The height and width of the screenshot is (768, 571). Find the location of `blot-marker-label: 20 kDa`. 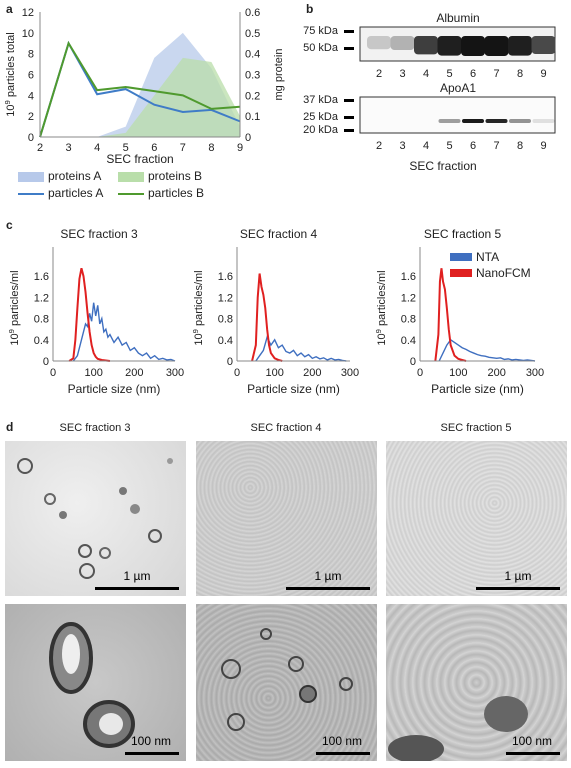

blot-marker-label: 20 kDa is located at coordinates (321, 130).